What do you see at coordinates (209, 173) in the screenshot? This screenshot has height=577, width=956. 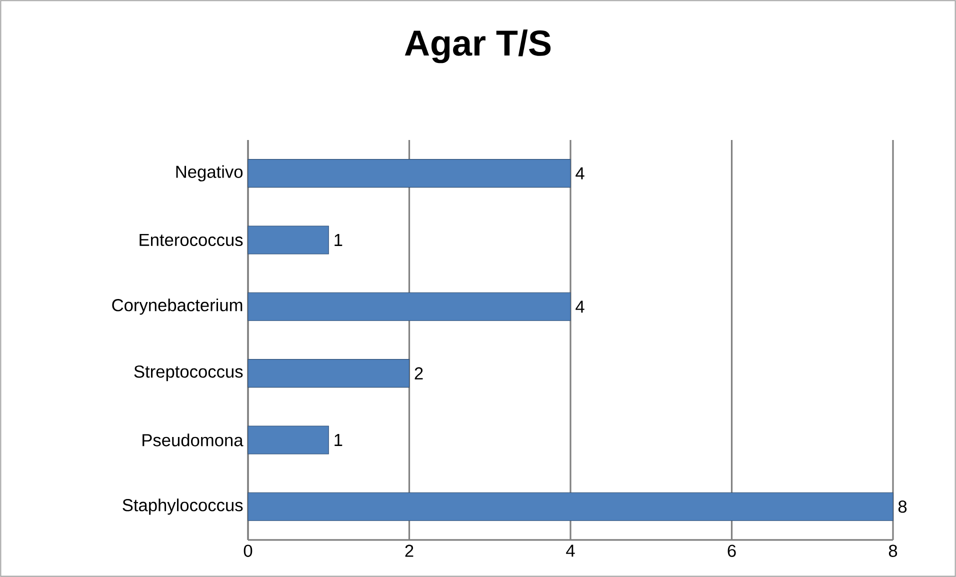 I see `y-tick-label: Negativo` at bounding box center [209, 173].